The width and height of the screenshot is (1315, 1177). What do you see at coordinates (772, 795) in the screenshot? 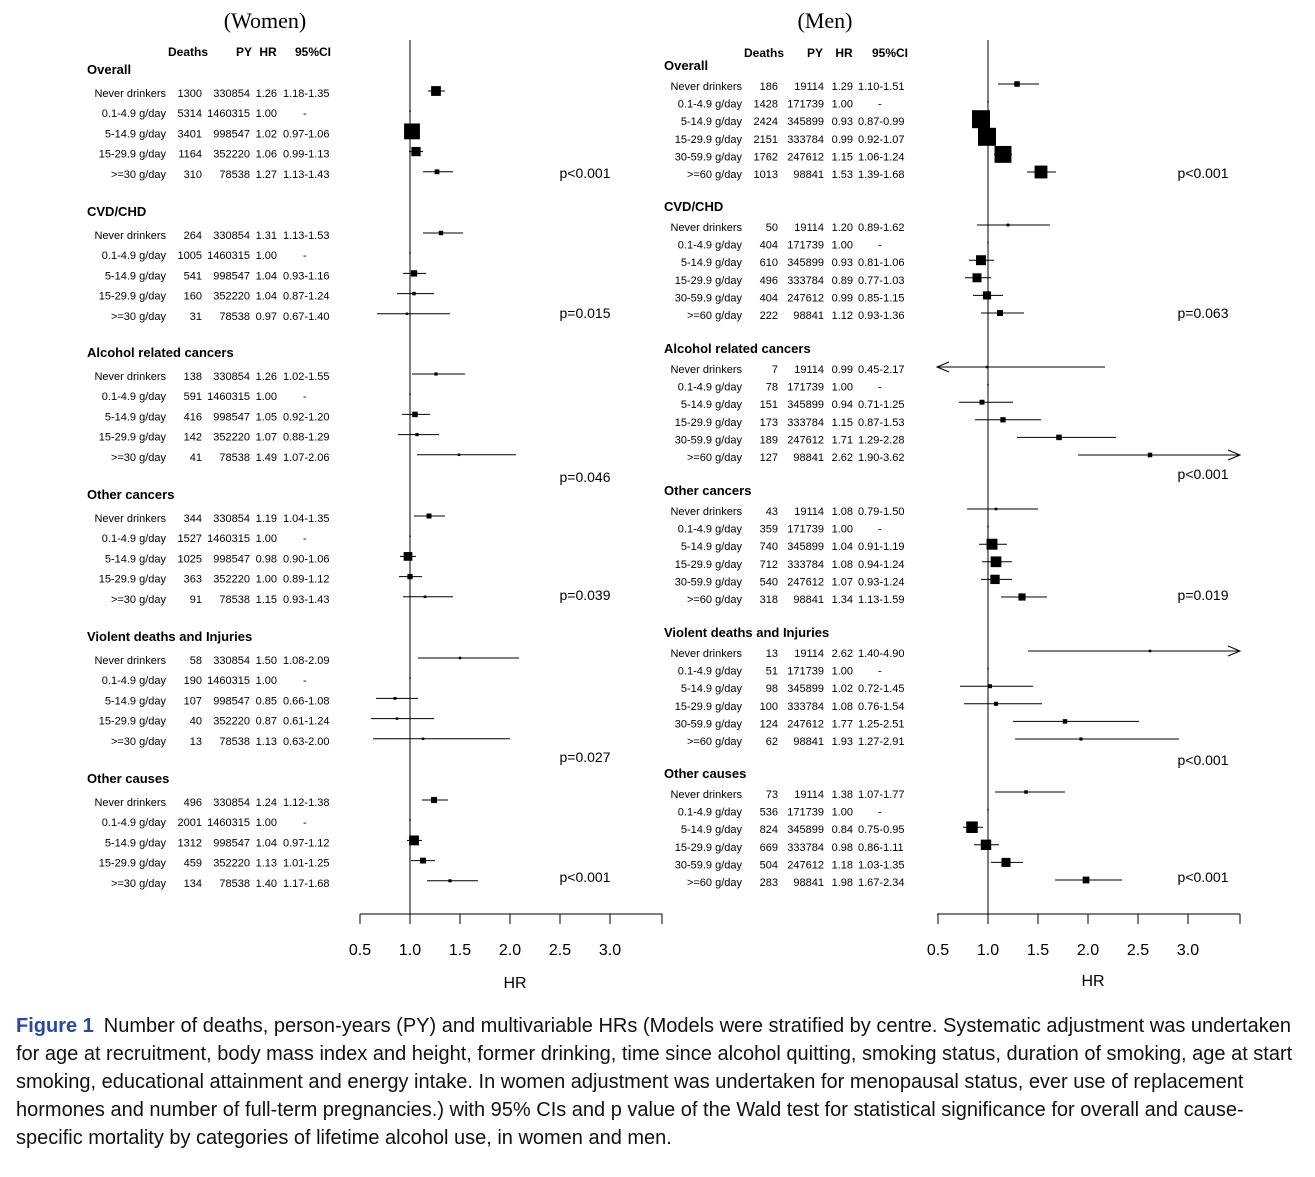
I see `row-deaths: 73` at bounding box center [772, 795].